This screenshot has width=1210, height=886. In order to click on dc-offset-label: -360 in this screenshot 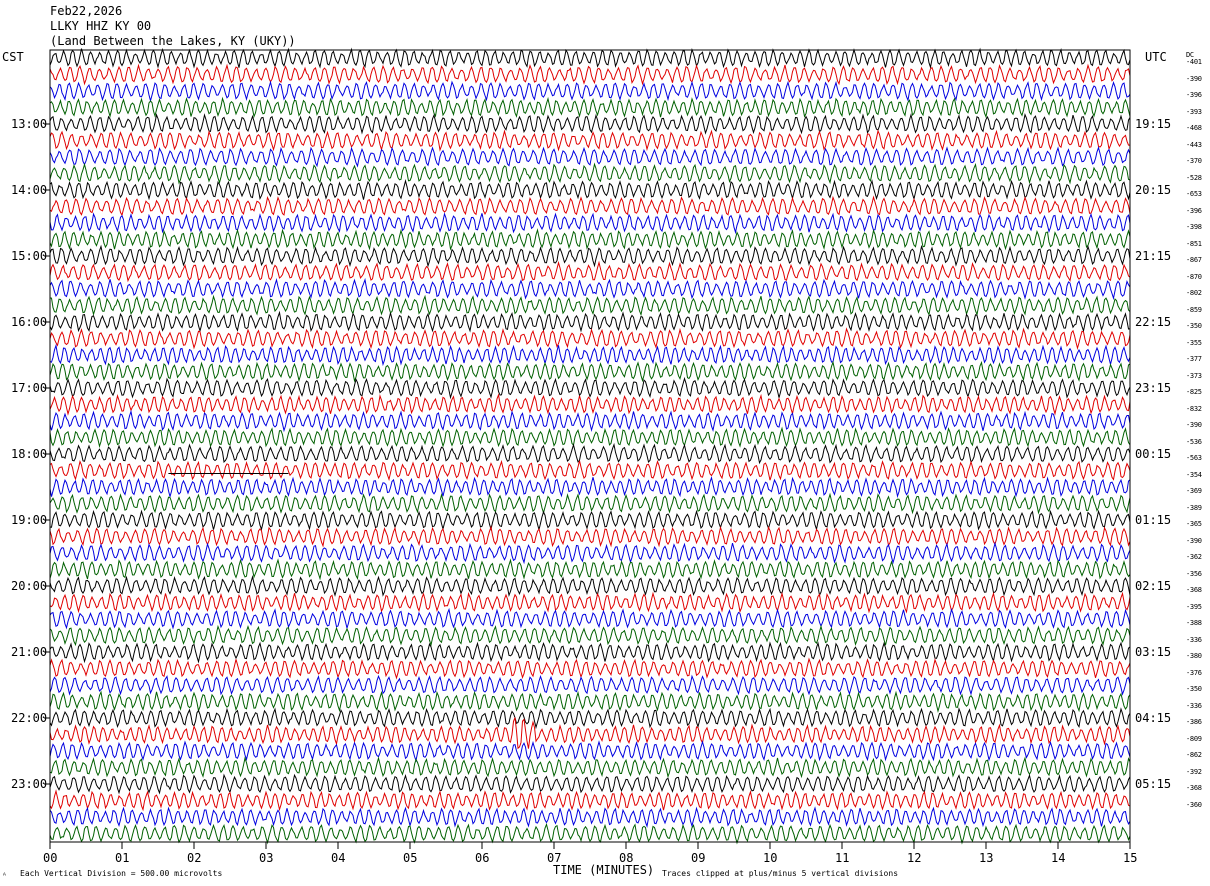, I will do `click(1194, 804)`.